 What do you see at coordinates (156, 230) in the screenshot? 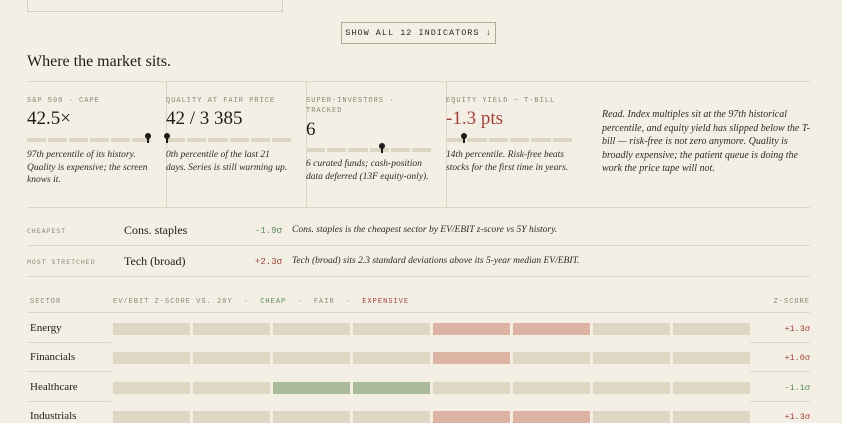
I see `cheapest-sector: Cons. staples` at bounding box center [156, 230].